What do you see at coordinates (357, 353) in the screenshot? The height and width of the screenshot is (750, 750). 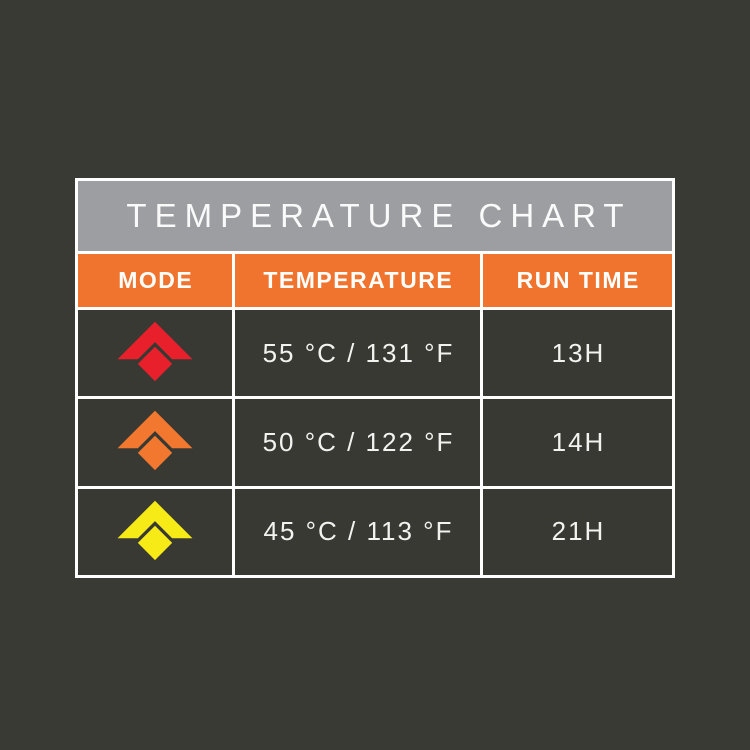 I see `table-row-1-temperature: 55 °C / 131 °F` at bounding box center [357, 353].